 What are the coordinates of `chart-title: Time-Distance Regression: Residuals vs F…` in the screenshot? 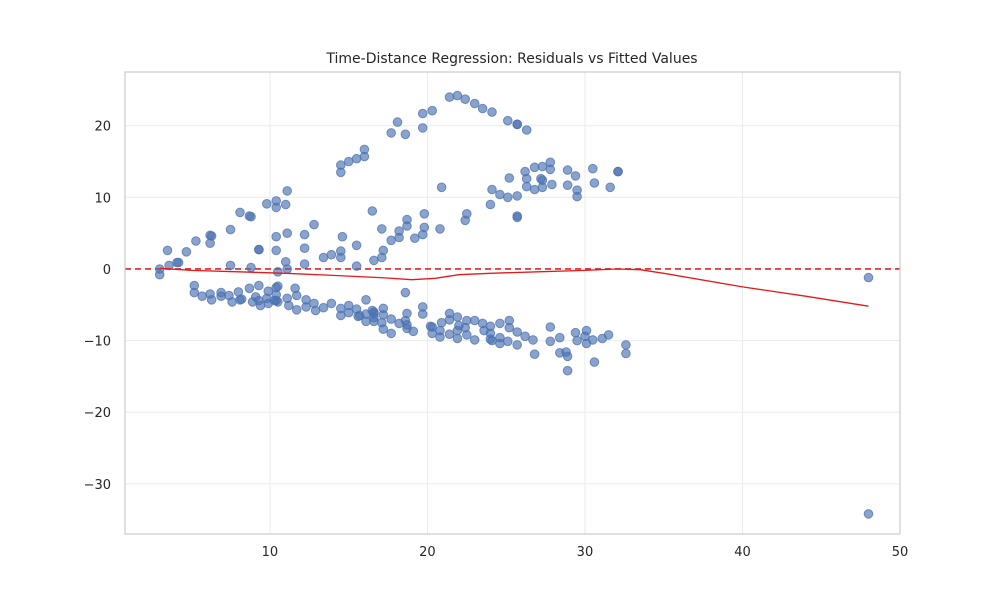 It's located at (511, 59).